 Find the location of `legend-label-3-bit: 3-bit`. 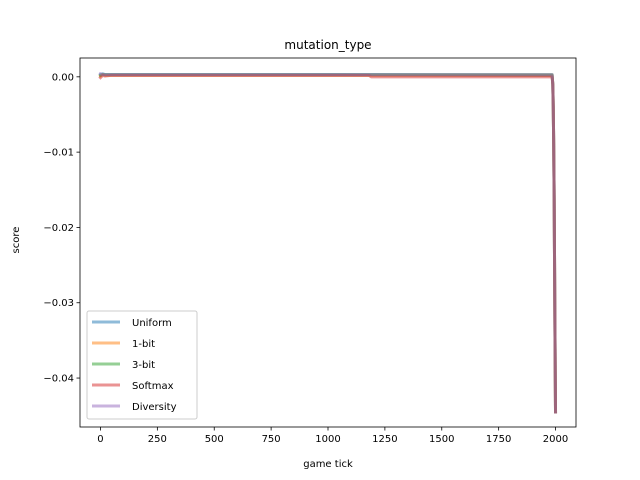

legend-label-3-bit: 3-bit is located at coordinates (143, 365).